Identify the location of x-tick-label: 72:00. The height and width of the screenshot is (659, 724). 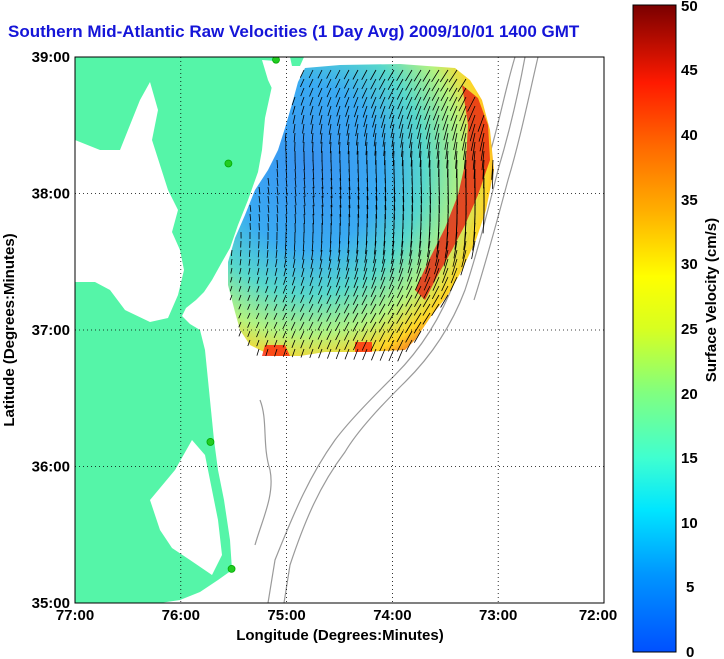
(598, 615).